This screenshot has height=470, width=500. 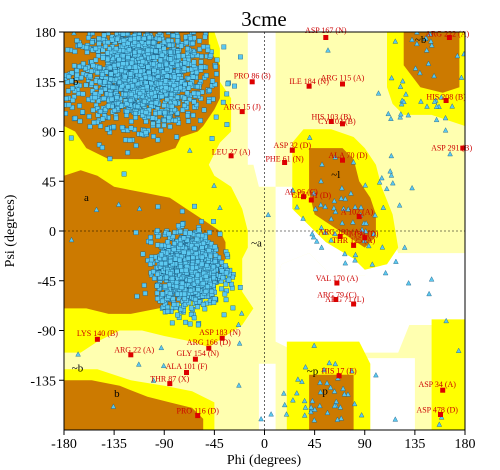 What do you see at coordinates (313, 372) in the screenshot?
I see `region-label: ~p` at bounding box center [313, 372].